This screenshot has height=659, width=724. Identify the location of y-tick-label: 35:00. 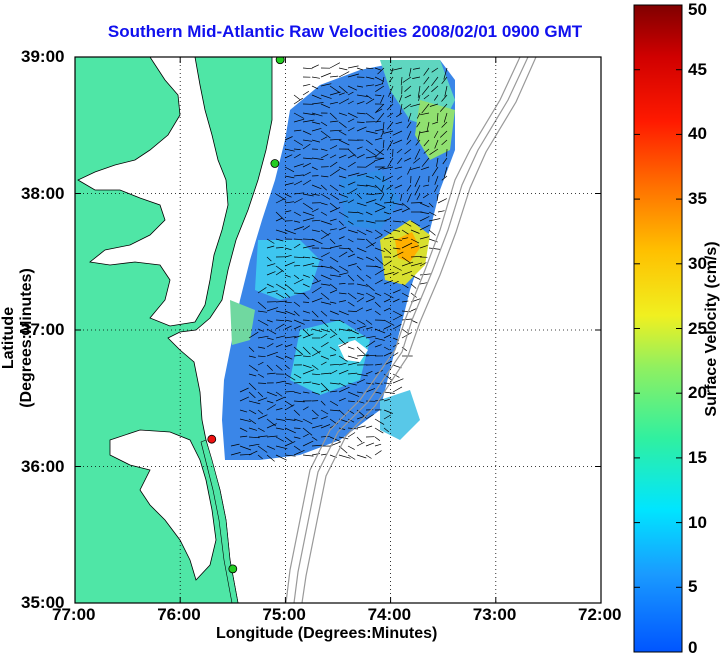
(43, 602).